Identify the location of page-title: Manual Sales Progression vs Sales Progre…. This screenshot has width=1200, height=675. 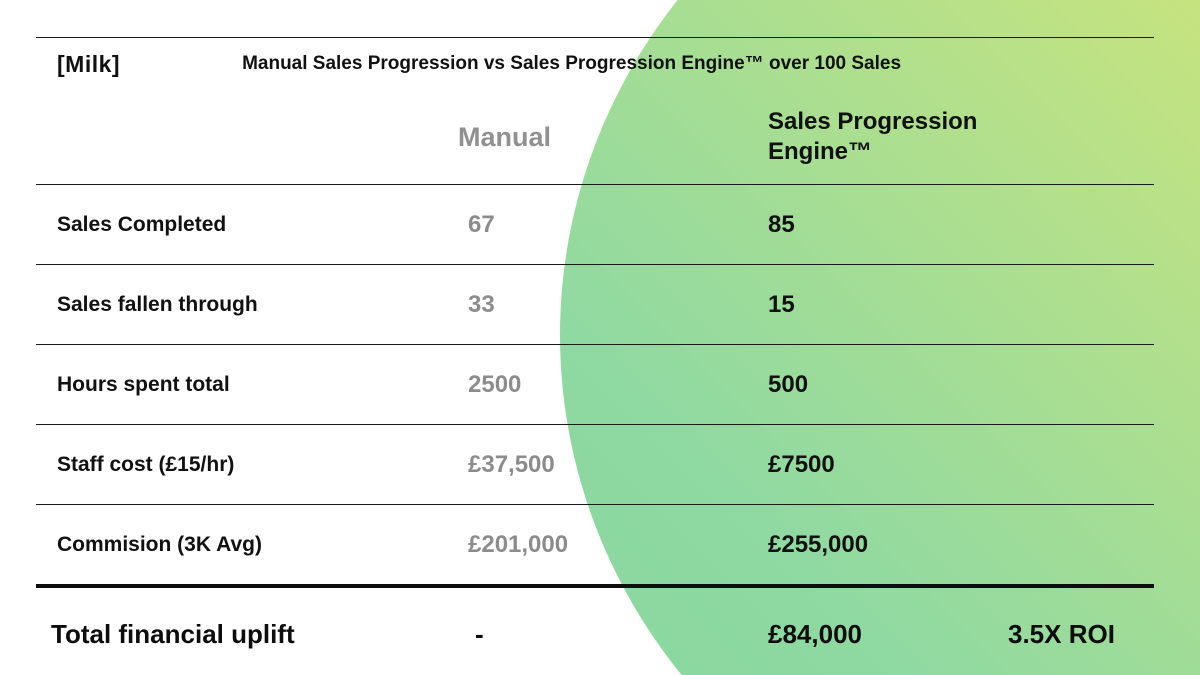
(572, 63).